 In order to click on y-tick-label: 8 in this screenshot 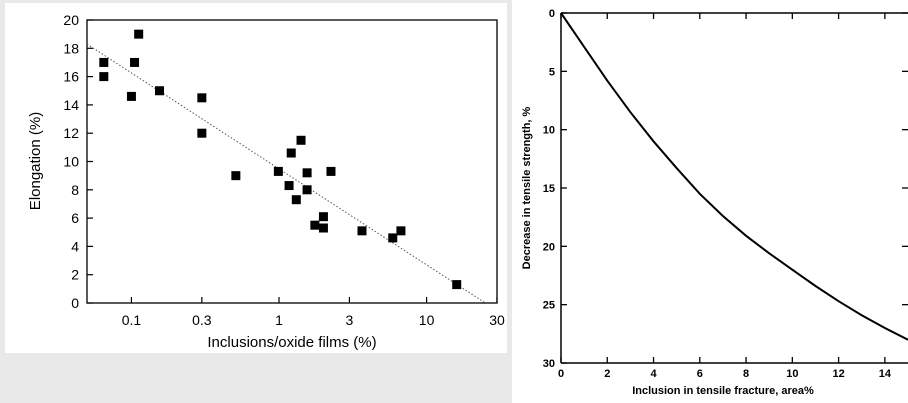, I will do `click(75, 190)`.